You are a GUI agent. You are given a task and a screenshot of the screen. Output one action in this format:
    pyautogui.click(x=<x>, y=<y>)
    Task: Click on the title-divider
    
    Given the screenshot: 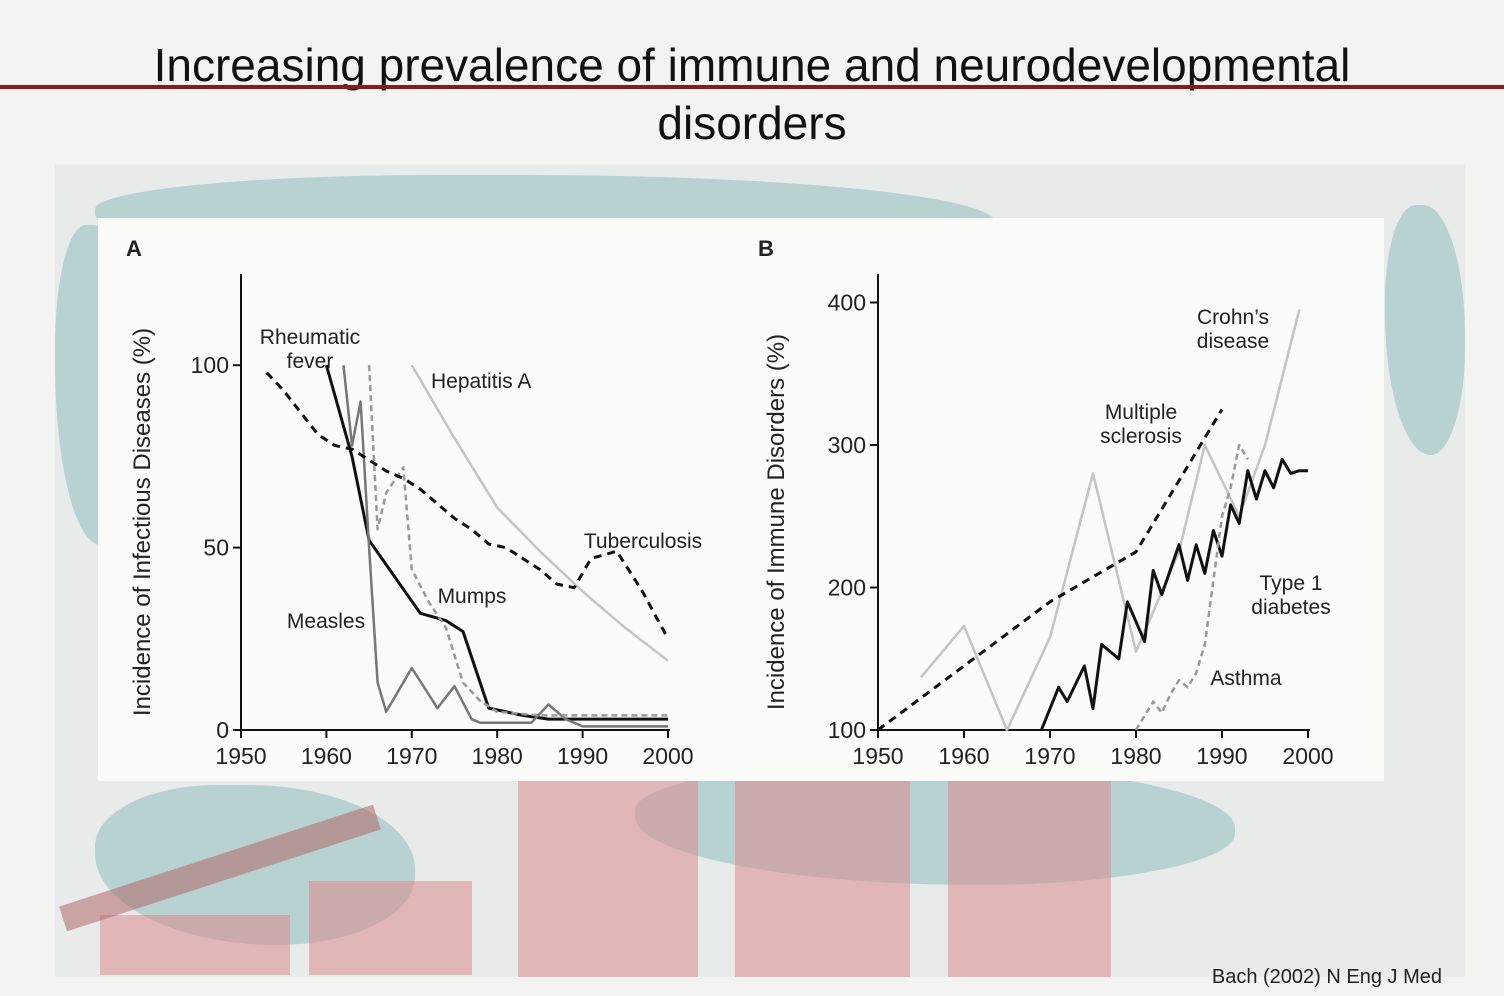 What is the action you would take?
    pyautogui.click(x=752, y=87)
    